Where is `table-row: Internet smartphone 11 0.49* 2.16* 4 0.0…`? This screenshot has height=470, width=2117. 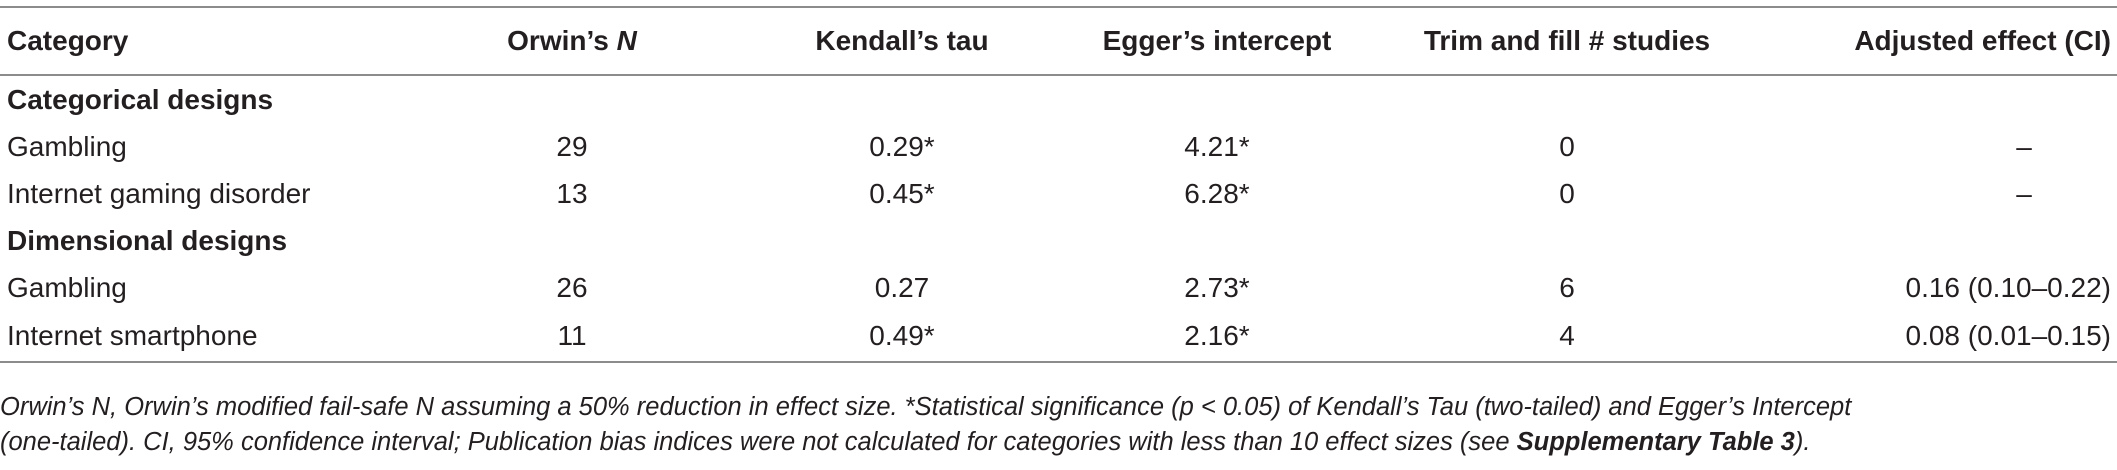
table-row: Internet smartphone 11 0.49* 2.16* 4 0.0… is located at coordinates (1058, 336).